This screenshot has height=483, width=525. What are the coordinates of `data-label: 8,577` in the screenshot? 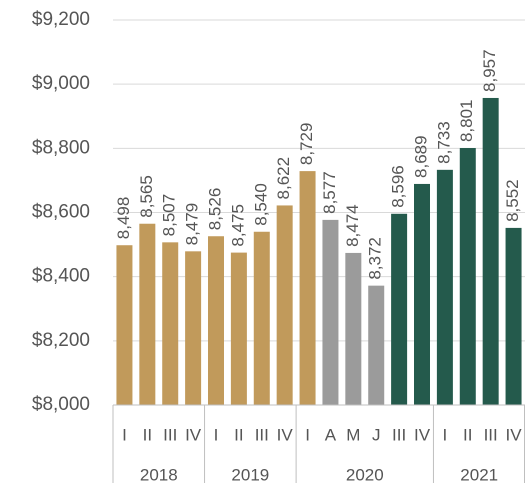 It's located at (329, 192).